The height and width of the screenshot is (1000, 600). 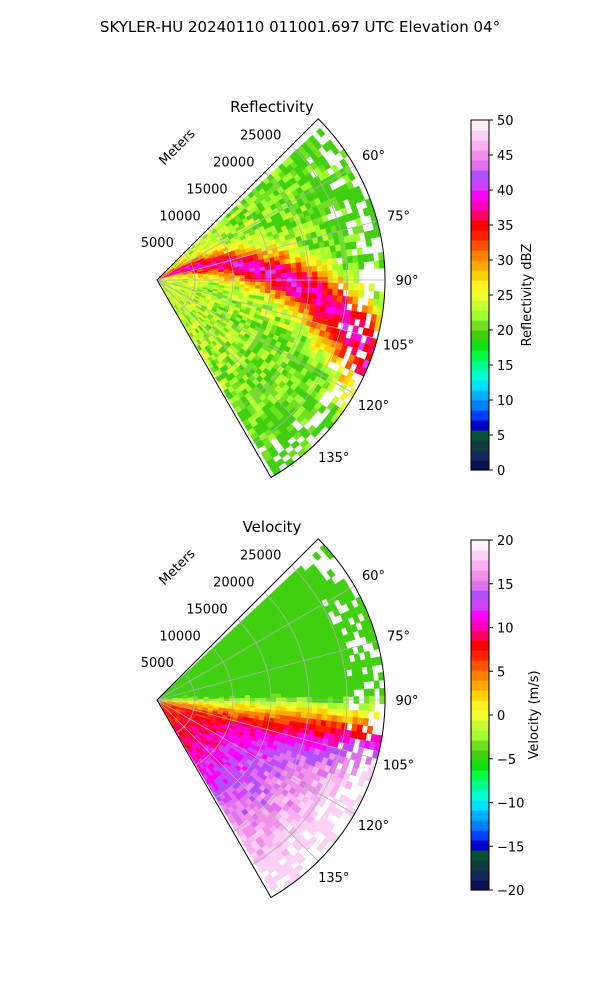 What do you see at coordinates (179, 636) in the screenshot?
I see `r-tick-label: 10000` at bounding box center [179, 636].